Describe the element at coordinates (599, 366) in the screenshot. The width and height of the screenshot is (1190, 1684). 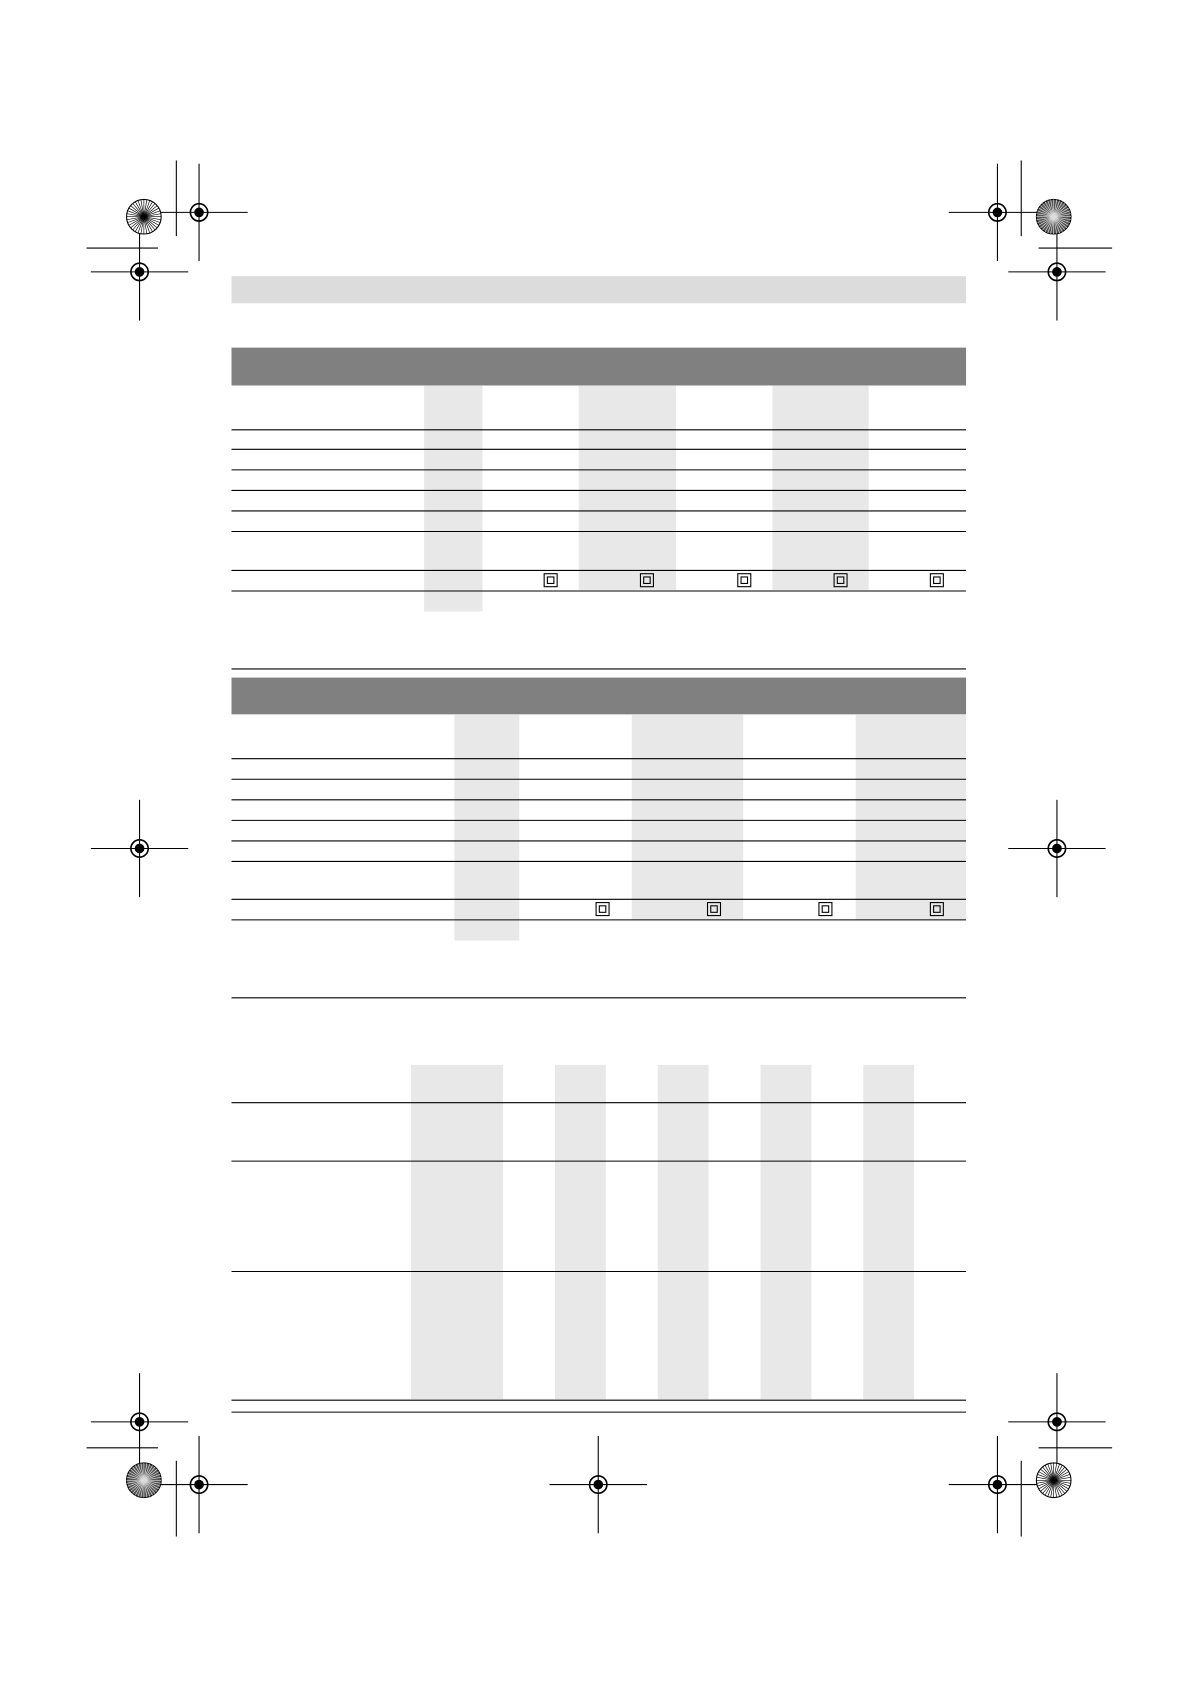
I see `table-header` at that location.